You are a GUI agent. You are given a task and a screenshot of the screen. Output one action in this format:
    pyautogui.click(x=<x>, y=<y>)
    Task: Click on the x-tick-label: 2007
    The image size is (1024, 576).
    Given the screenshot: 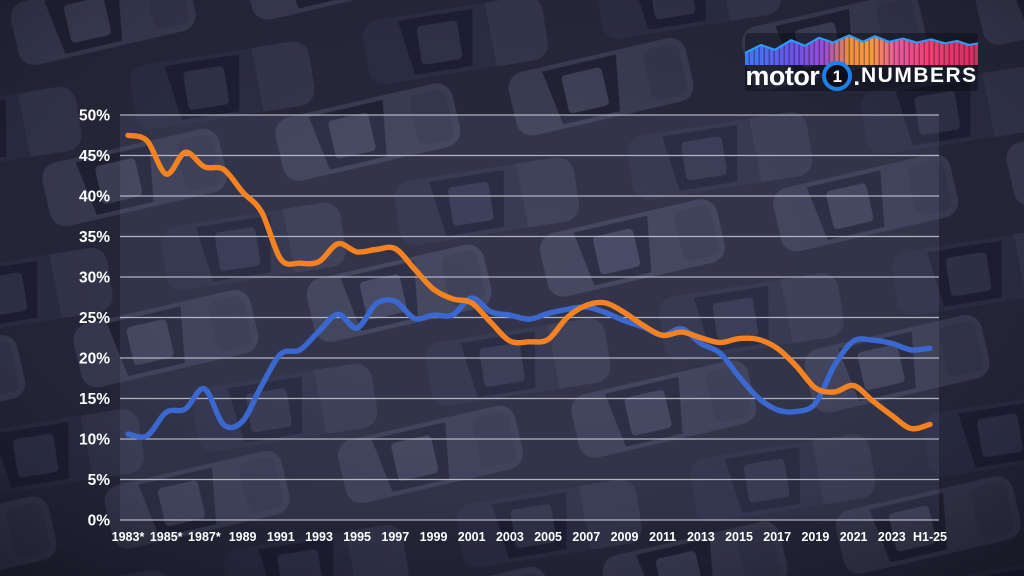 What is the action you would take?
    pyautogui.click(x=586, y=537)
    